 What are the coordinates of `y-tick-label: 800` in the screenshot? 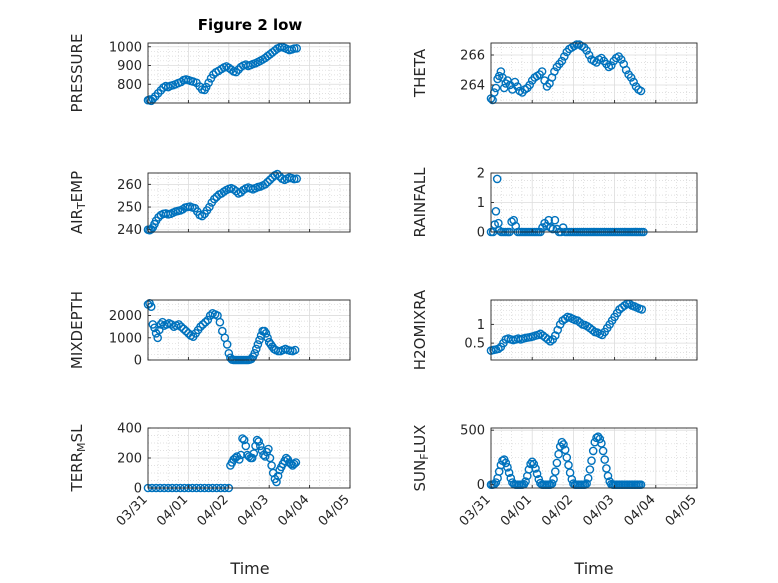 It's located at (129, 85).